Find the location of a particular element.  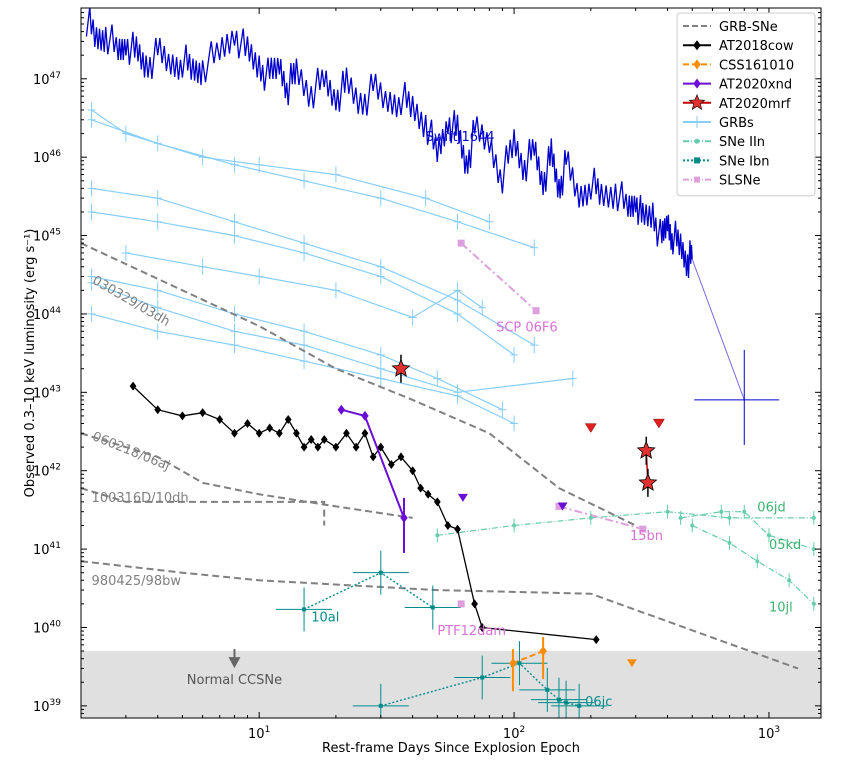

legend-label: AT2020xnd is located at coordinates (755, 85).